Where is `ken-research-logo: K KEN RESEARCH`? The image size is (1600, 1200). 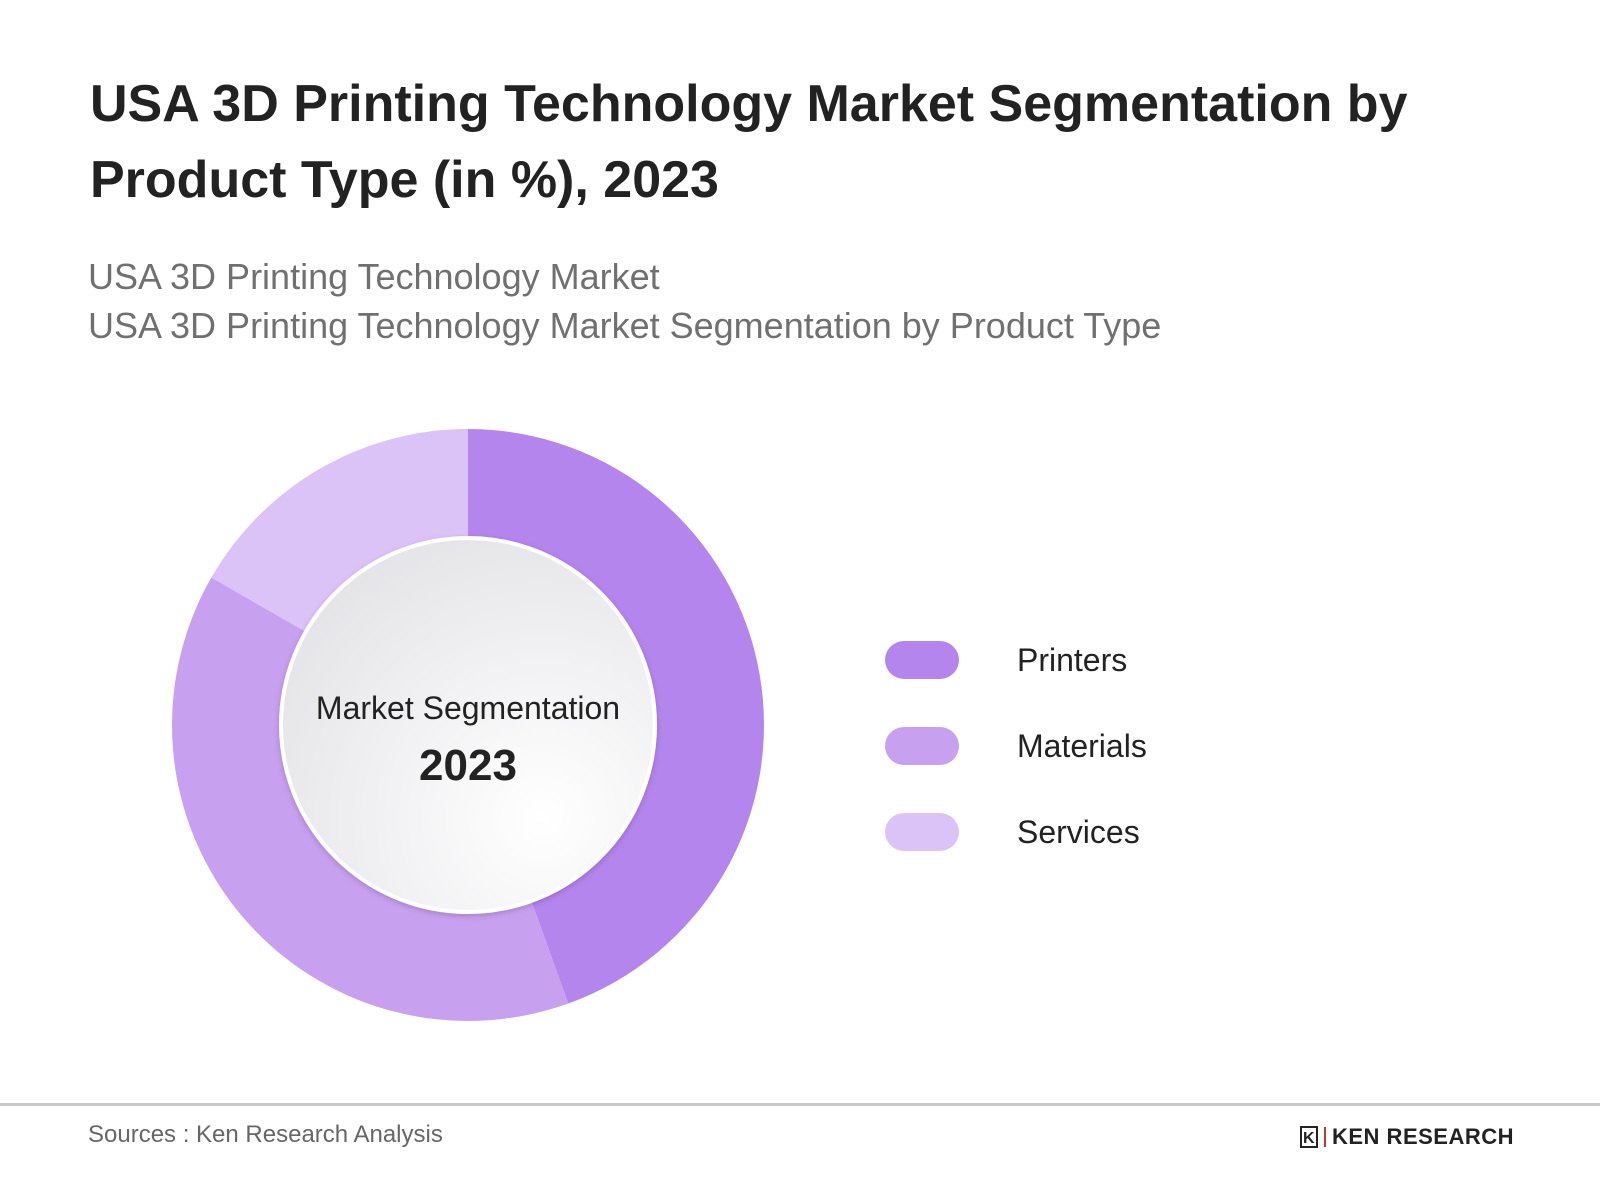
ken-research-logo: K KEN RESEARCH is located at coordinates (1407, 1137).